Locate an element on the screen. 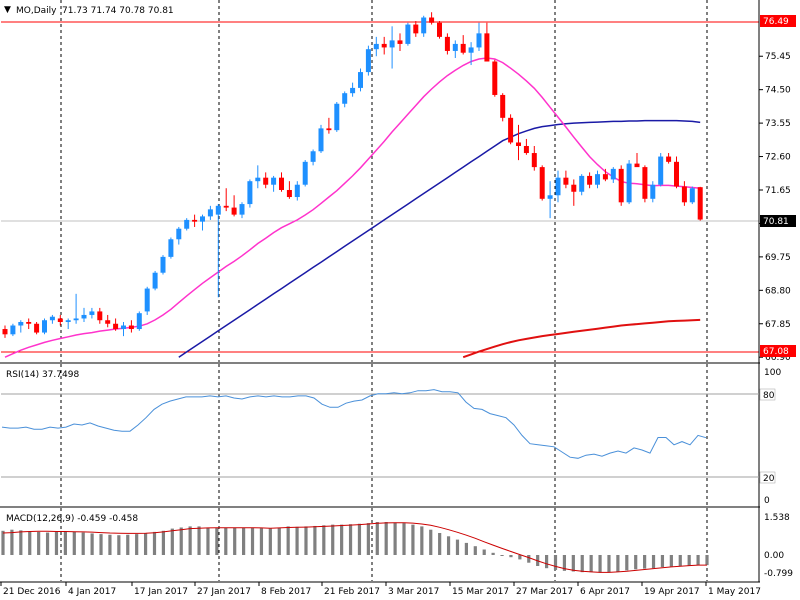 Image resolution: width=800 pixels, height=600 pixels. upper-price-tag-label: 76.49 is located at coordinates (776, 22).